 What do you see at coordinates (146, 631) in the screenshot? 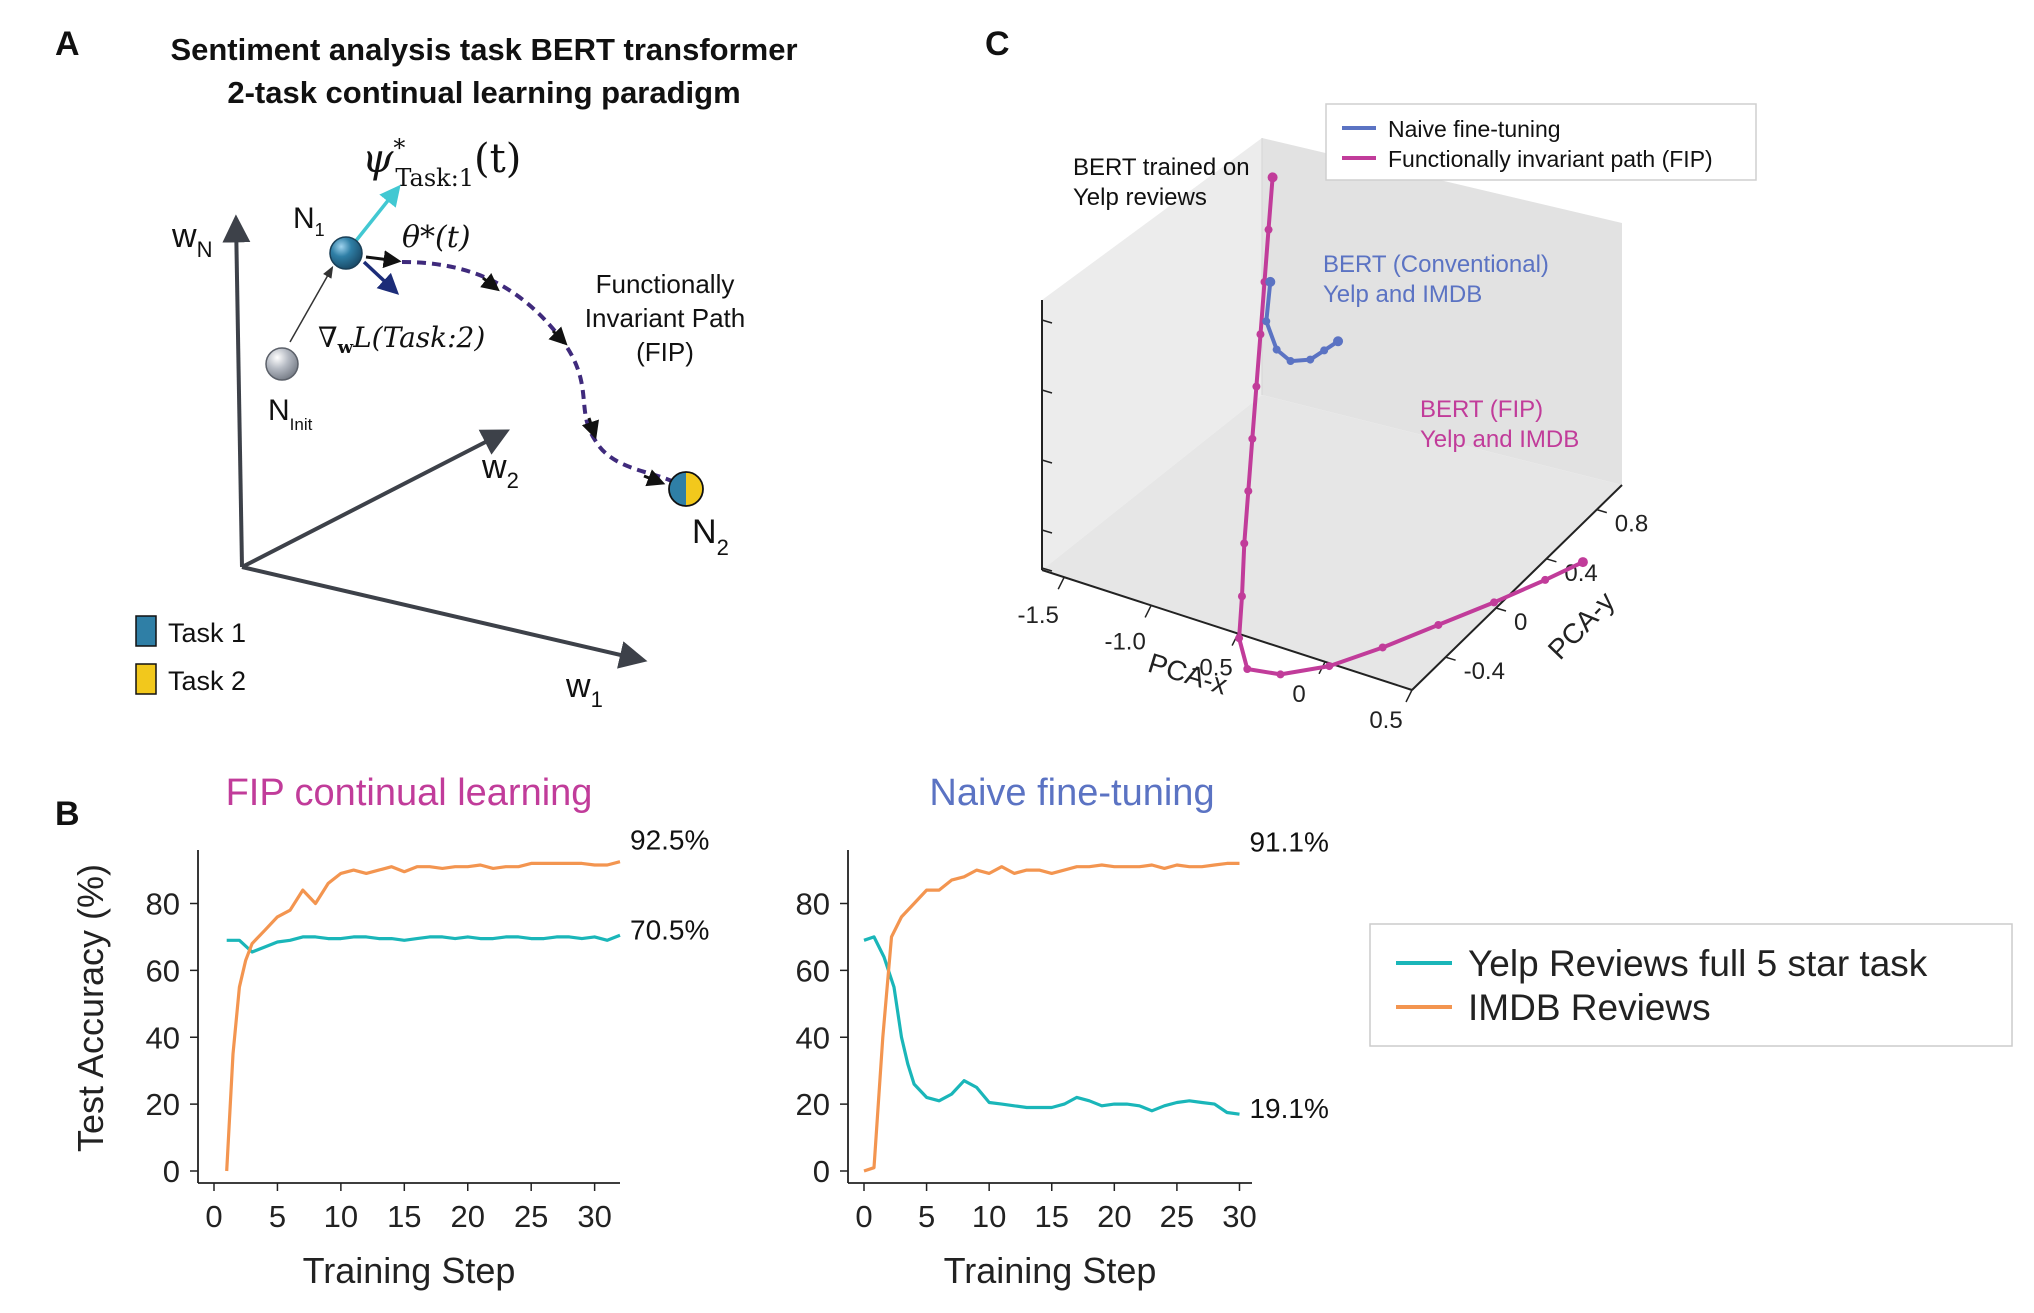
I see `legend-task1-swatch` at bounding box center [146, 631].